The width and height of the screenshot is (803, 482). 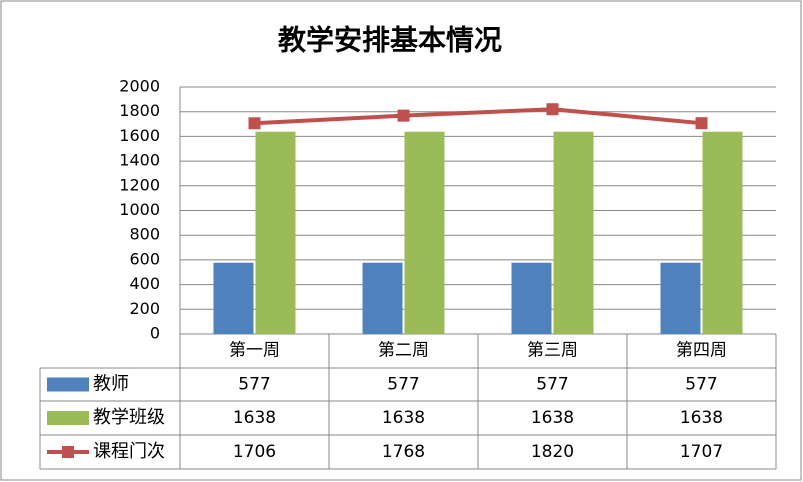 I want to click on table-value: 1768, so click(x=403, y=452).